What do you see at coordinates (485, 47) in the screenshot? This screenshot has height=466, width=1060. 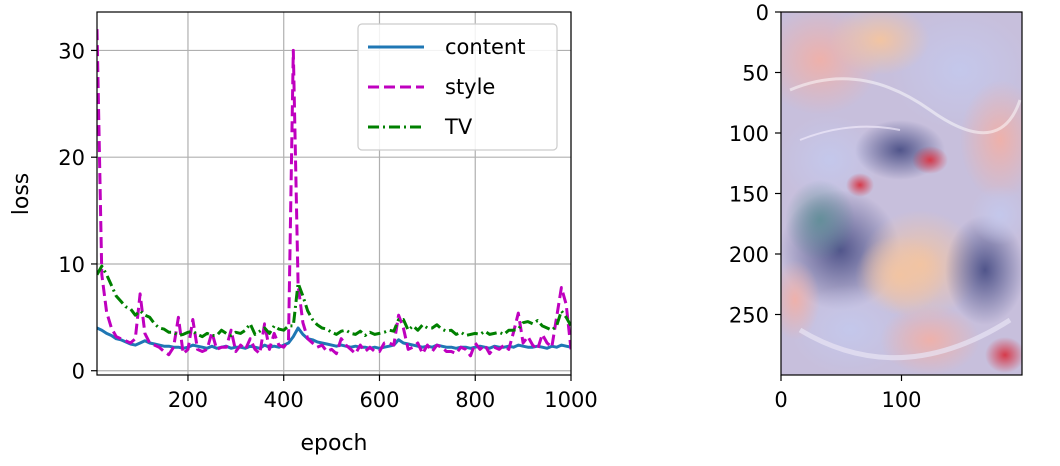 I see `legend-label-content: content` at bounding box center [485, 47].